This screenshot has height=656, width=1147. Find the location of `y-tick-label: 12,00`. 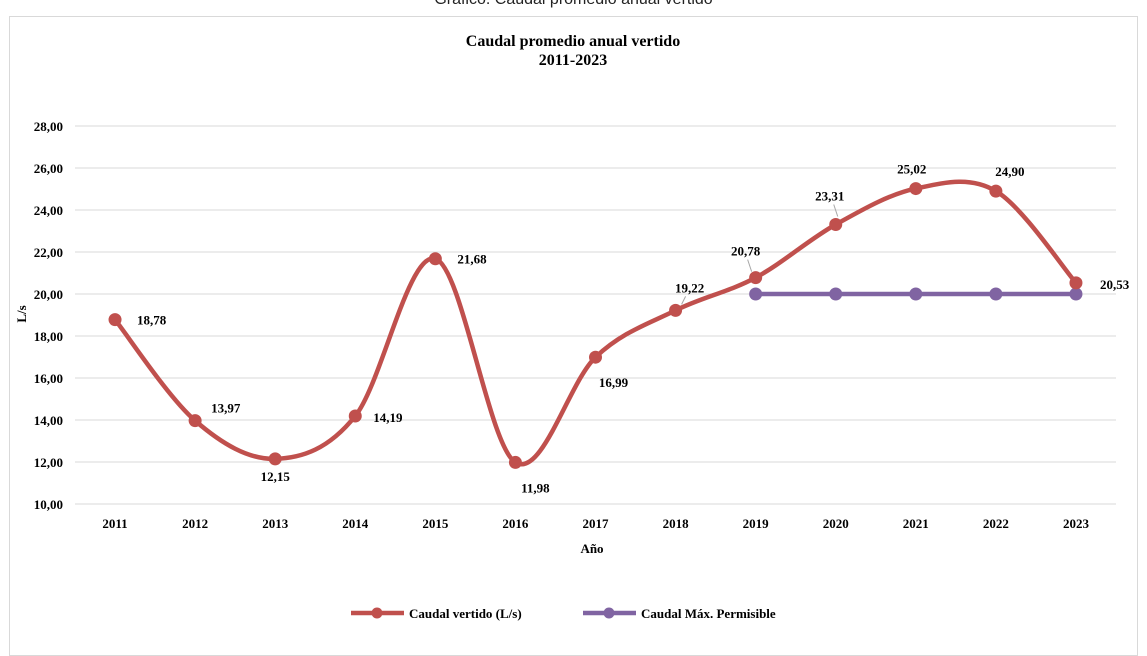

y-tick-label: 12,00 is located at coordinates (48, 462).